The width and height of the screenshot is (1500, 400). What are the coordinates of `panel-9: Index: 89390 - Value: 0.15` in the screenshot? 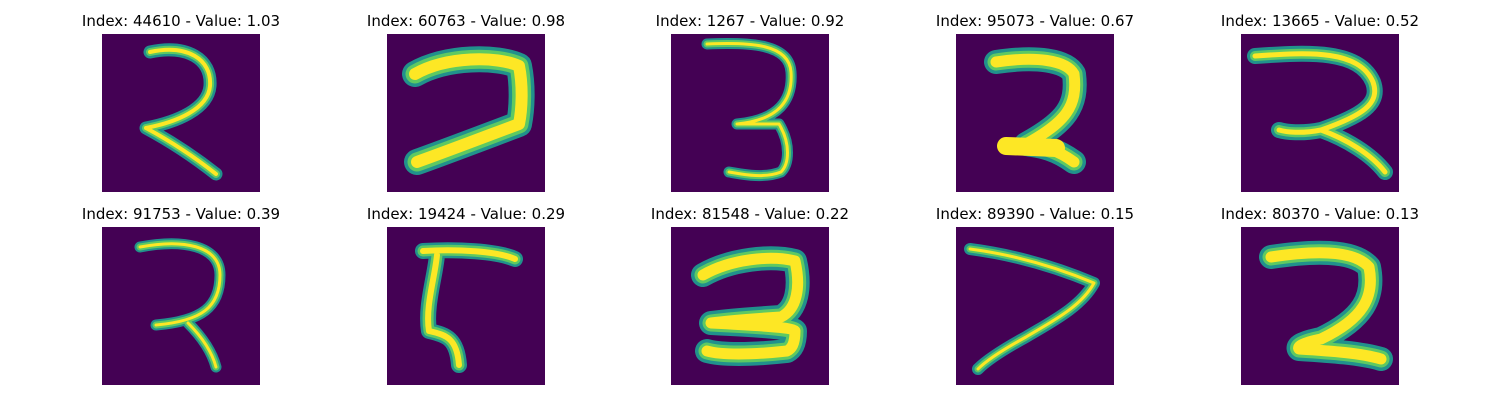 It's located at (1035, 300).